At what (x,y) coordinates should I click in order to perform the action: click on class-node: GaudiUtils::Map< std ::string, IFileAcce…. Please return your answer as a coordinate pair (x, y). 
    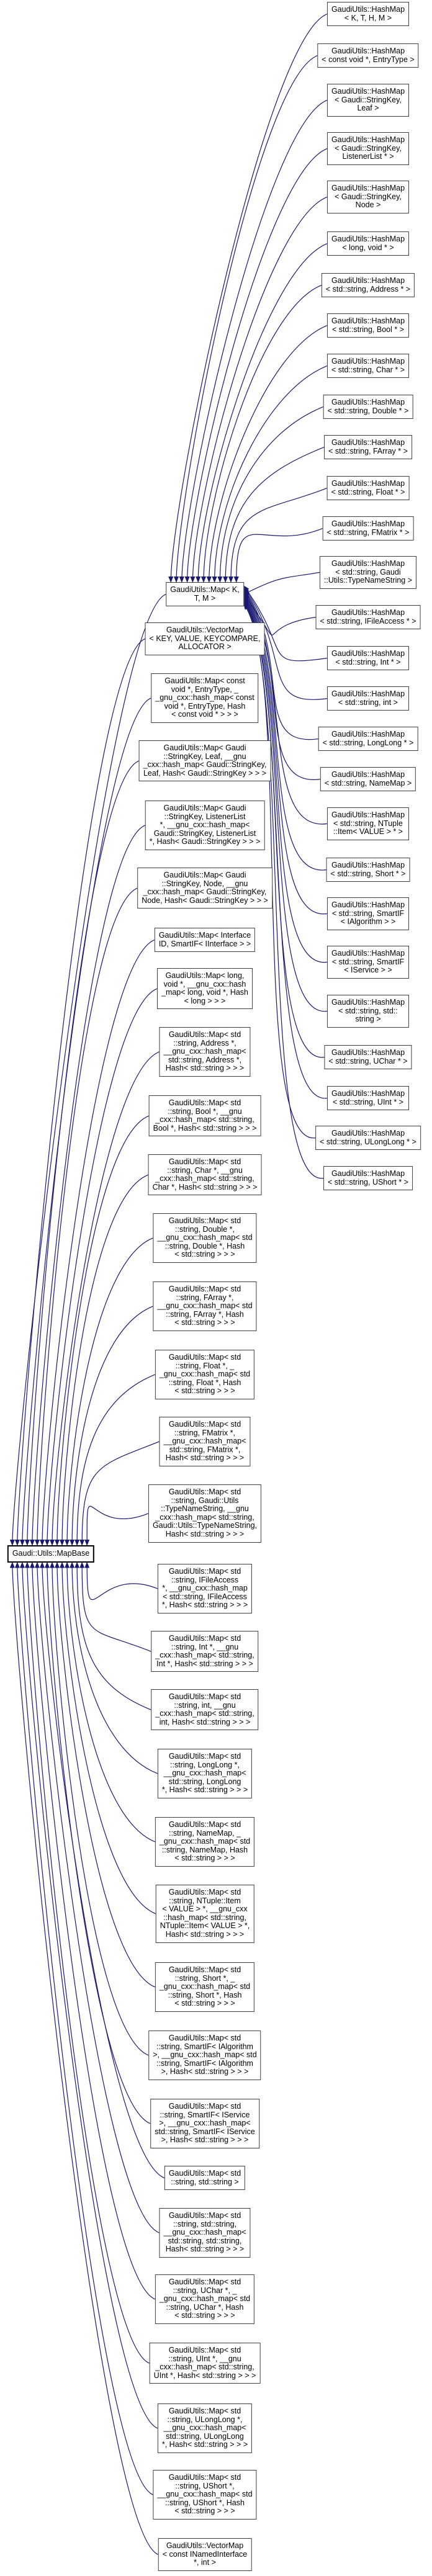
    Looking at the image, I should click on (205, 1588).